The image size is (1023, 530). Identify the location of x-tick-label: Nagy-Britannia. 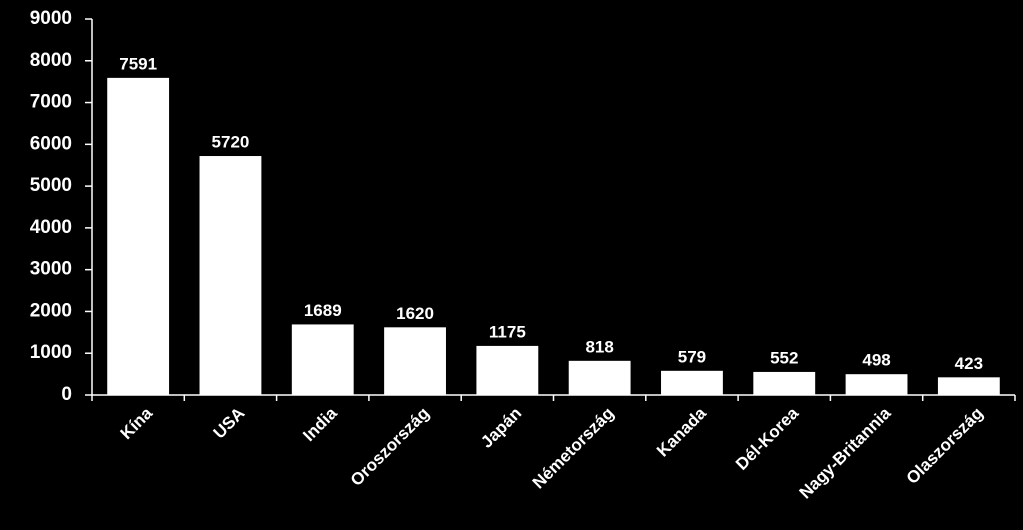
(845, 452).